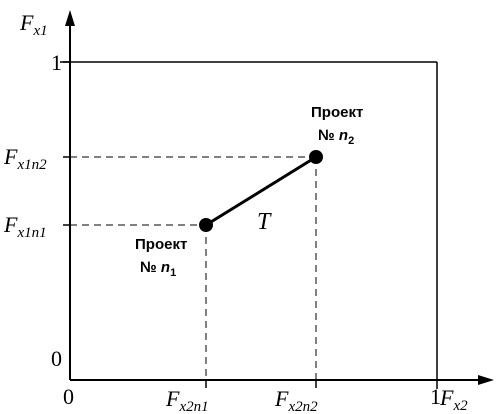 This screenshot has height=414, width=496. What do you see at coordinates (435, 396) in the screenshot?
I see `label-one-x: 1` at bounding box center [435, 396].